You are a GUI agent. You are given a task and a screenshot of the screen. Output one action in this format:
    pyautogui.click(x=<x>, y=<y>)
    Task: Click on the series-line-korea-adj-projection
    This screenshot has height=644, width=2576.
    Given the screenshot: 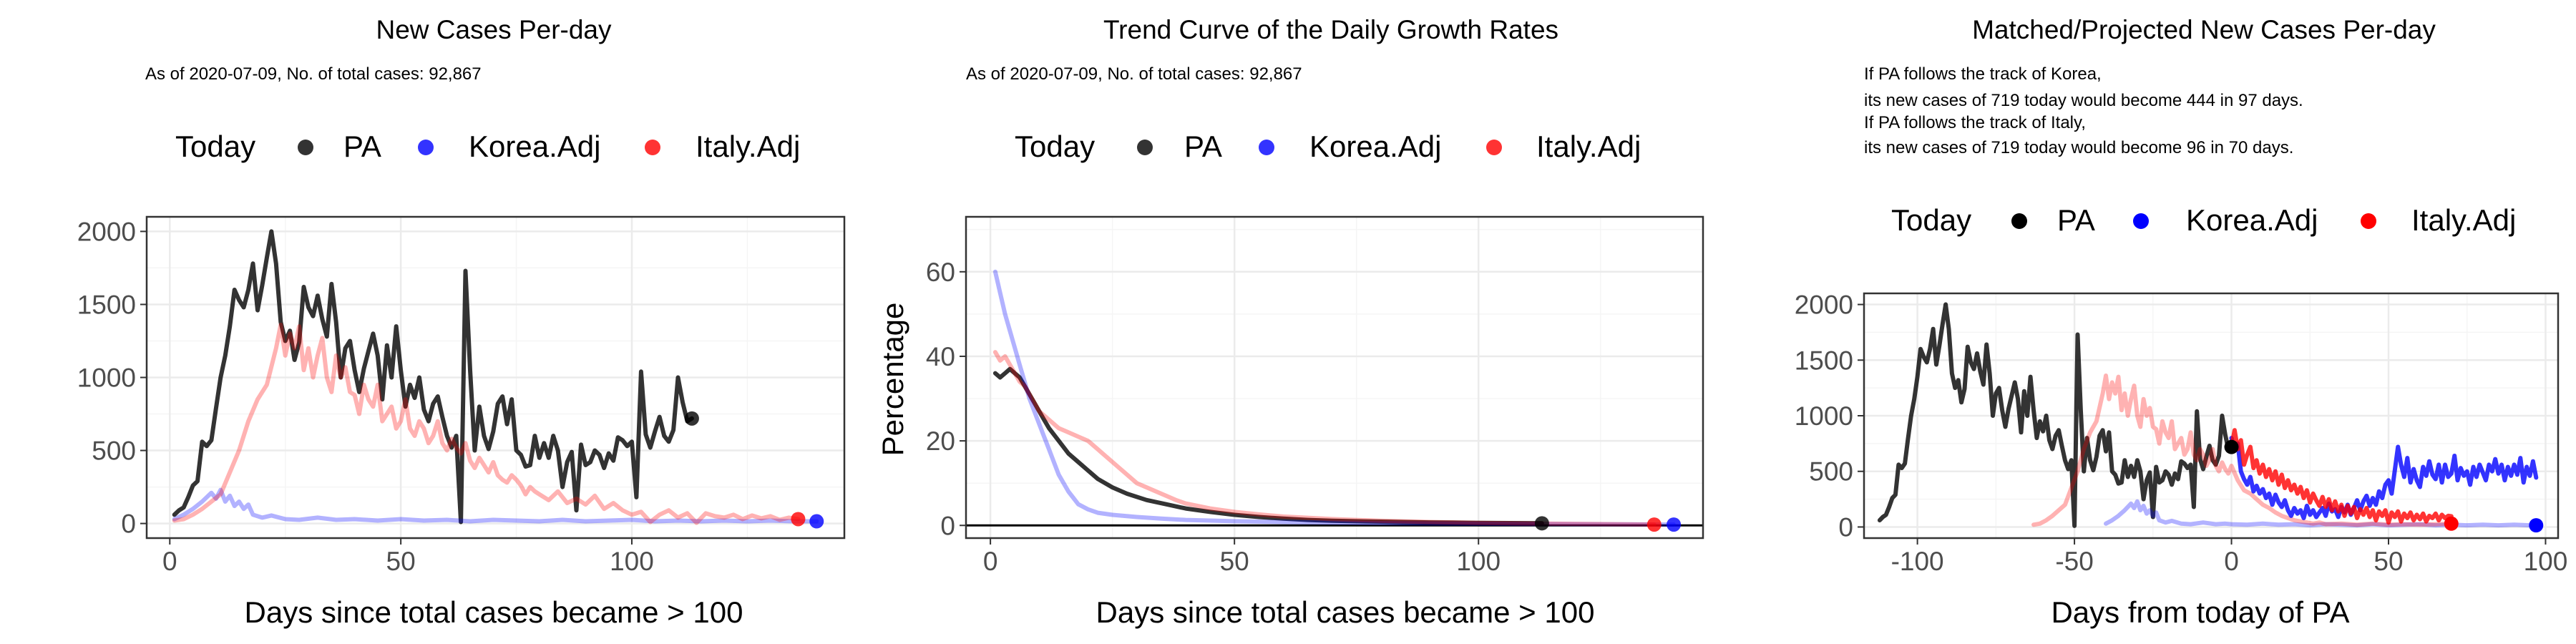 What is the action you would take?
    pyautogui.click(x=2384, y=478)
    